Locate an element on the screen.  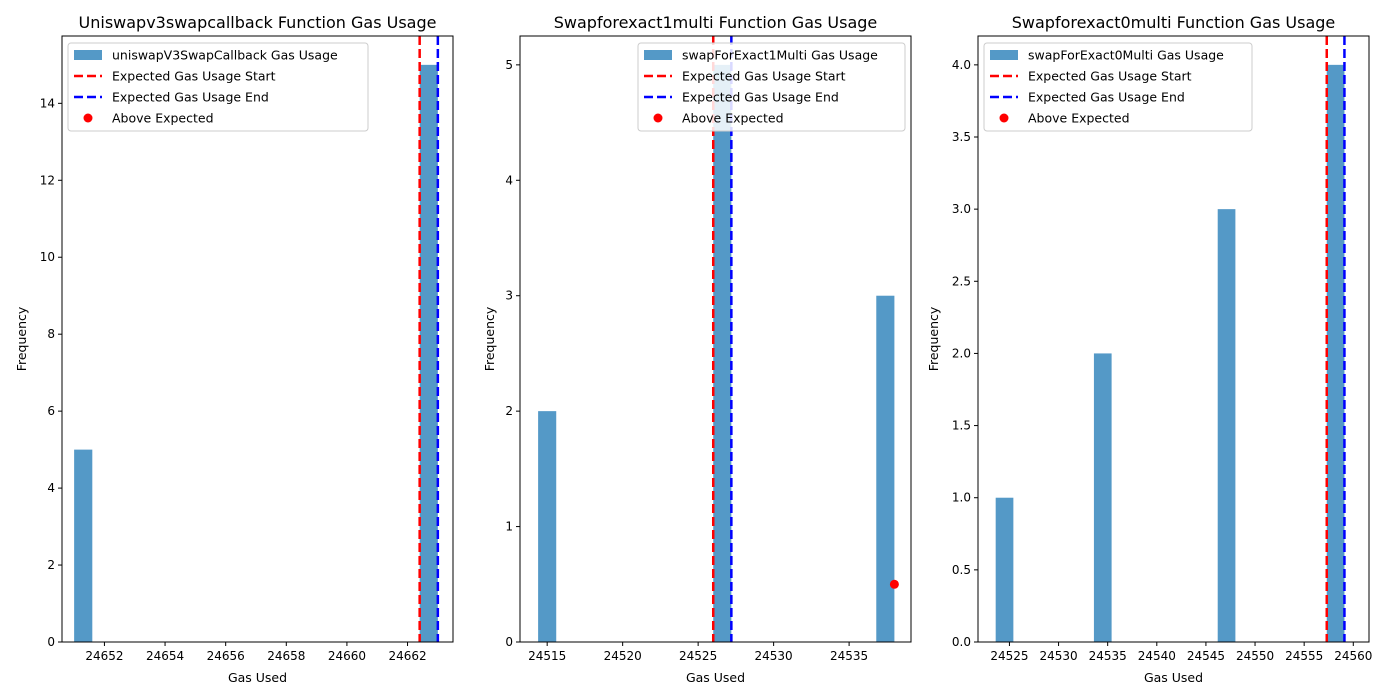
x-tick-label: 24555 is located at coordinates (1304, 656).